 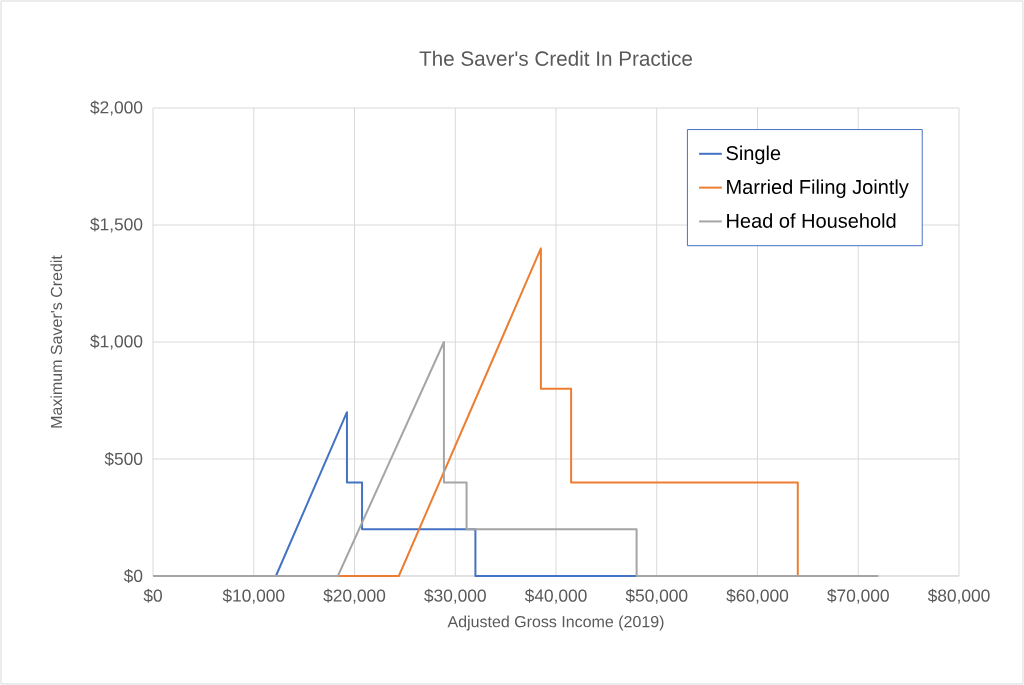 I want to click on x-tick-label: $50,000, so click(x=656, y=596).